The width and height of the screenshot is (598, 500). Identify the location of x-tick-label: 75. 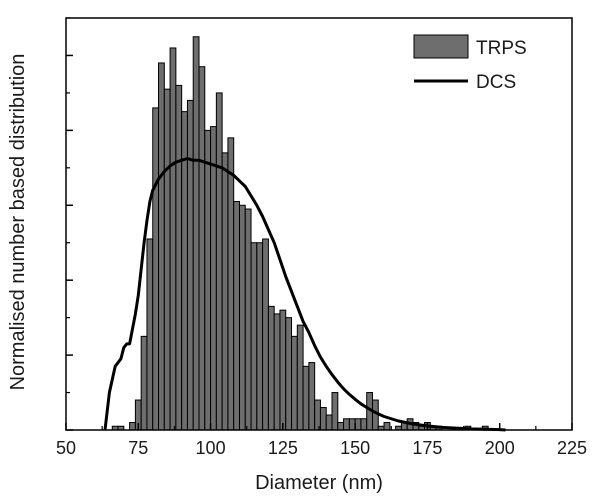
(138, 448).